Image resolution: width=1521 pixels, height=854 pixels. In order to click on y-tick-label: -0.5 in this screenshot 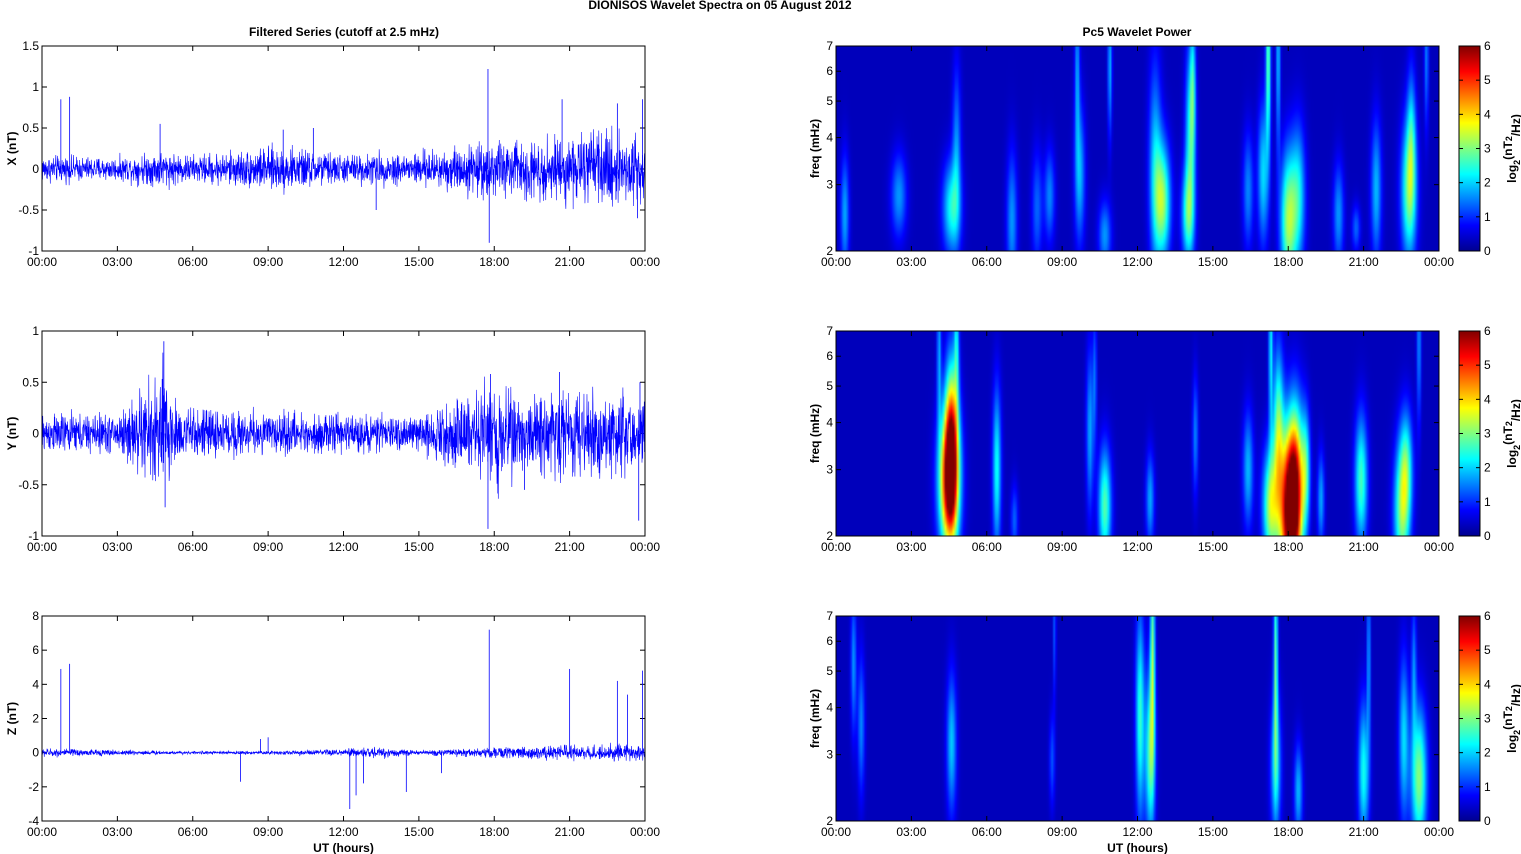, I will do `click(28, 210)`.